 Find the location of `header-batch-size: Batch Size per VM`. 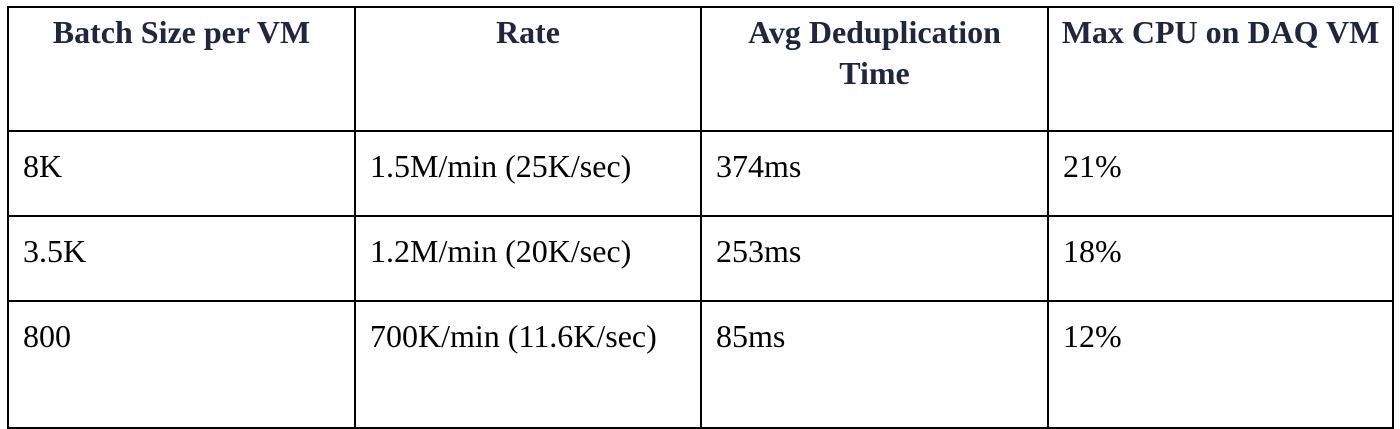

header-batch-size: Batch Size per VM is located at coordinates (181, 69).